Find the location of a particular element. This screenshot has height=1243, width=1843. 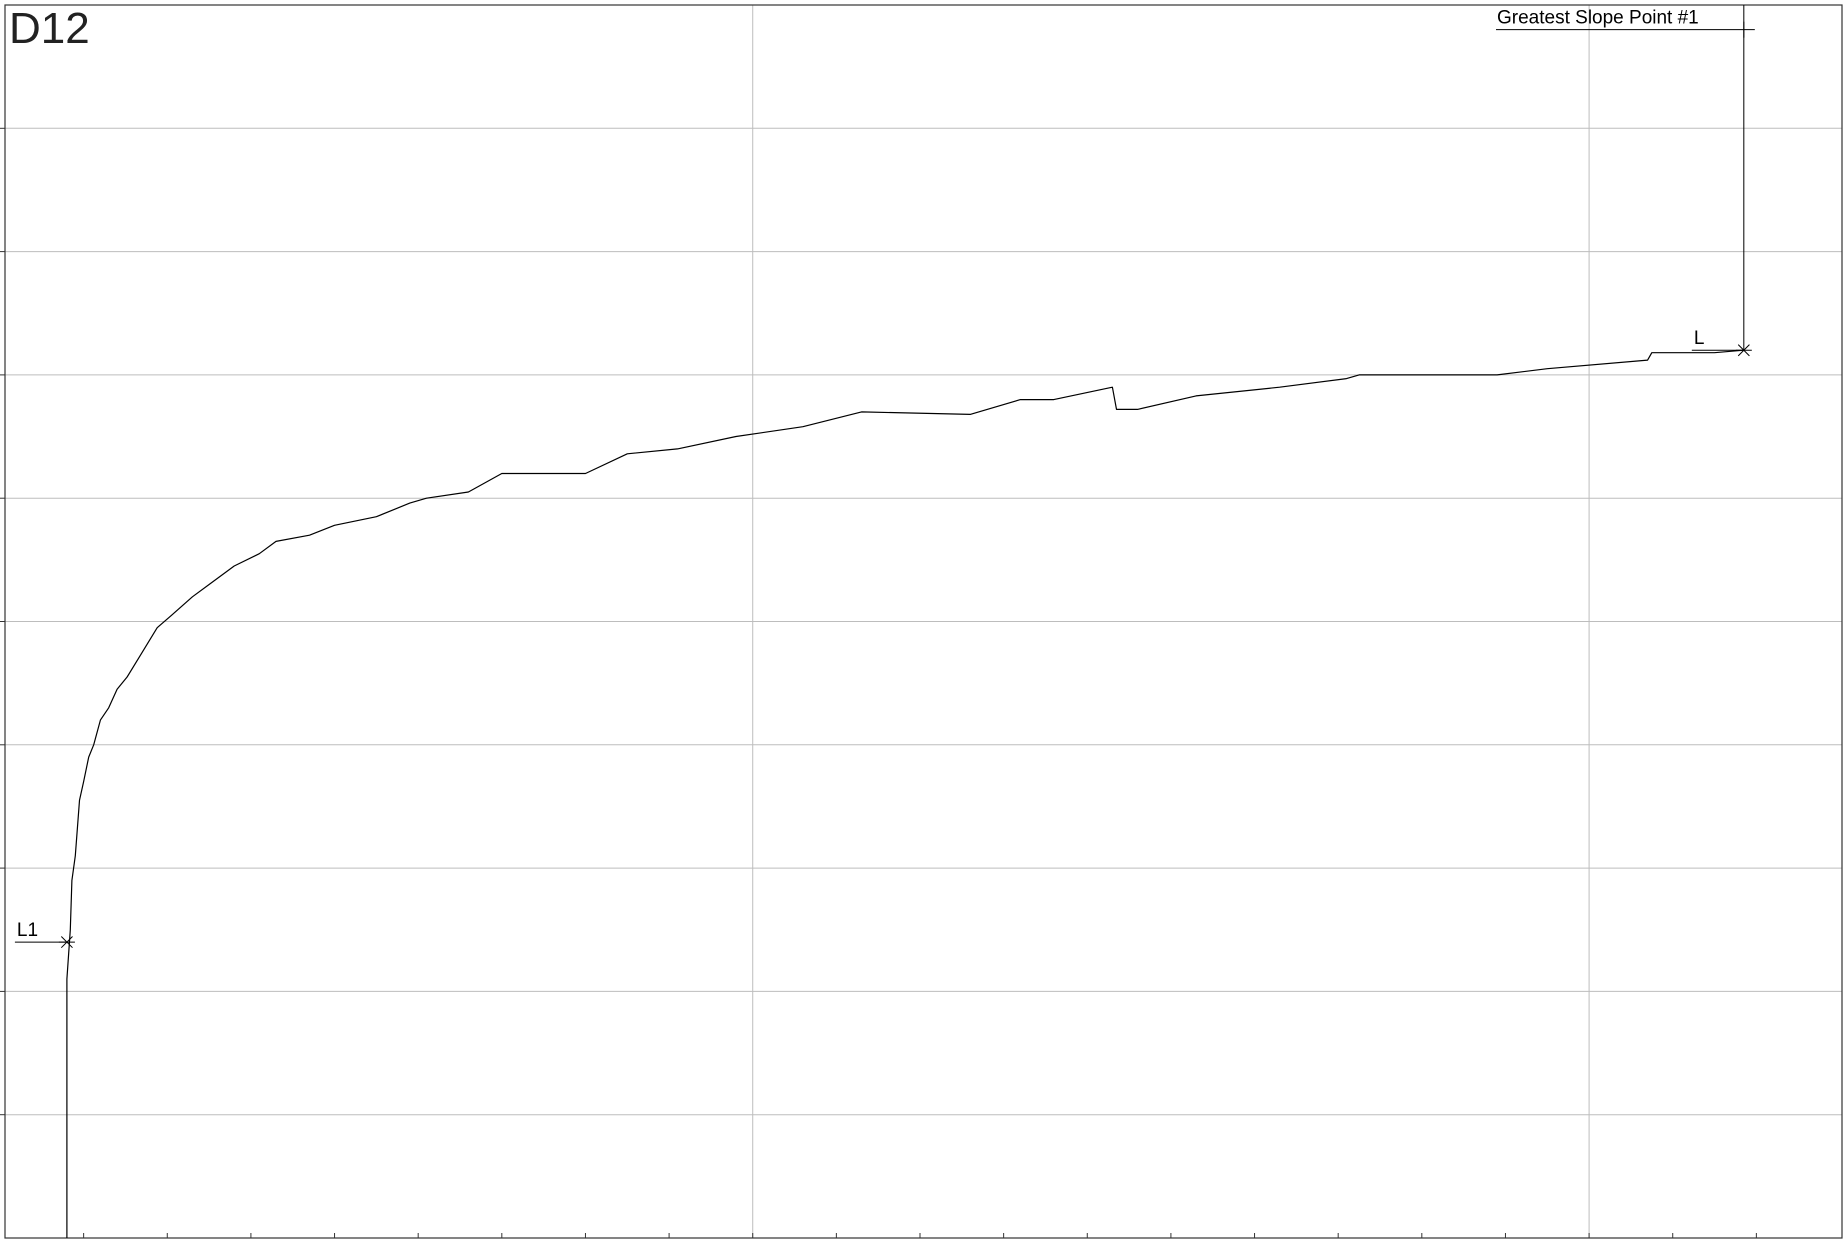

greatest-slope-annotation: Greatest Slope Point #1 is located at coordinates (1625, 178).